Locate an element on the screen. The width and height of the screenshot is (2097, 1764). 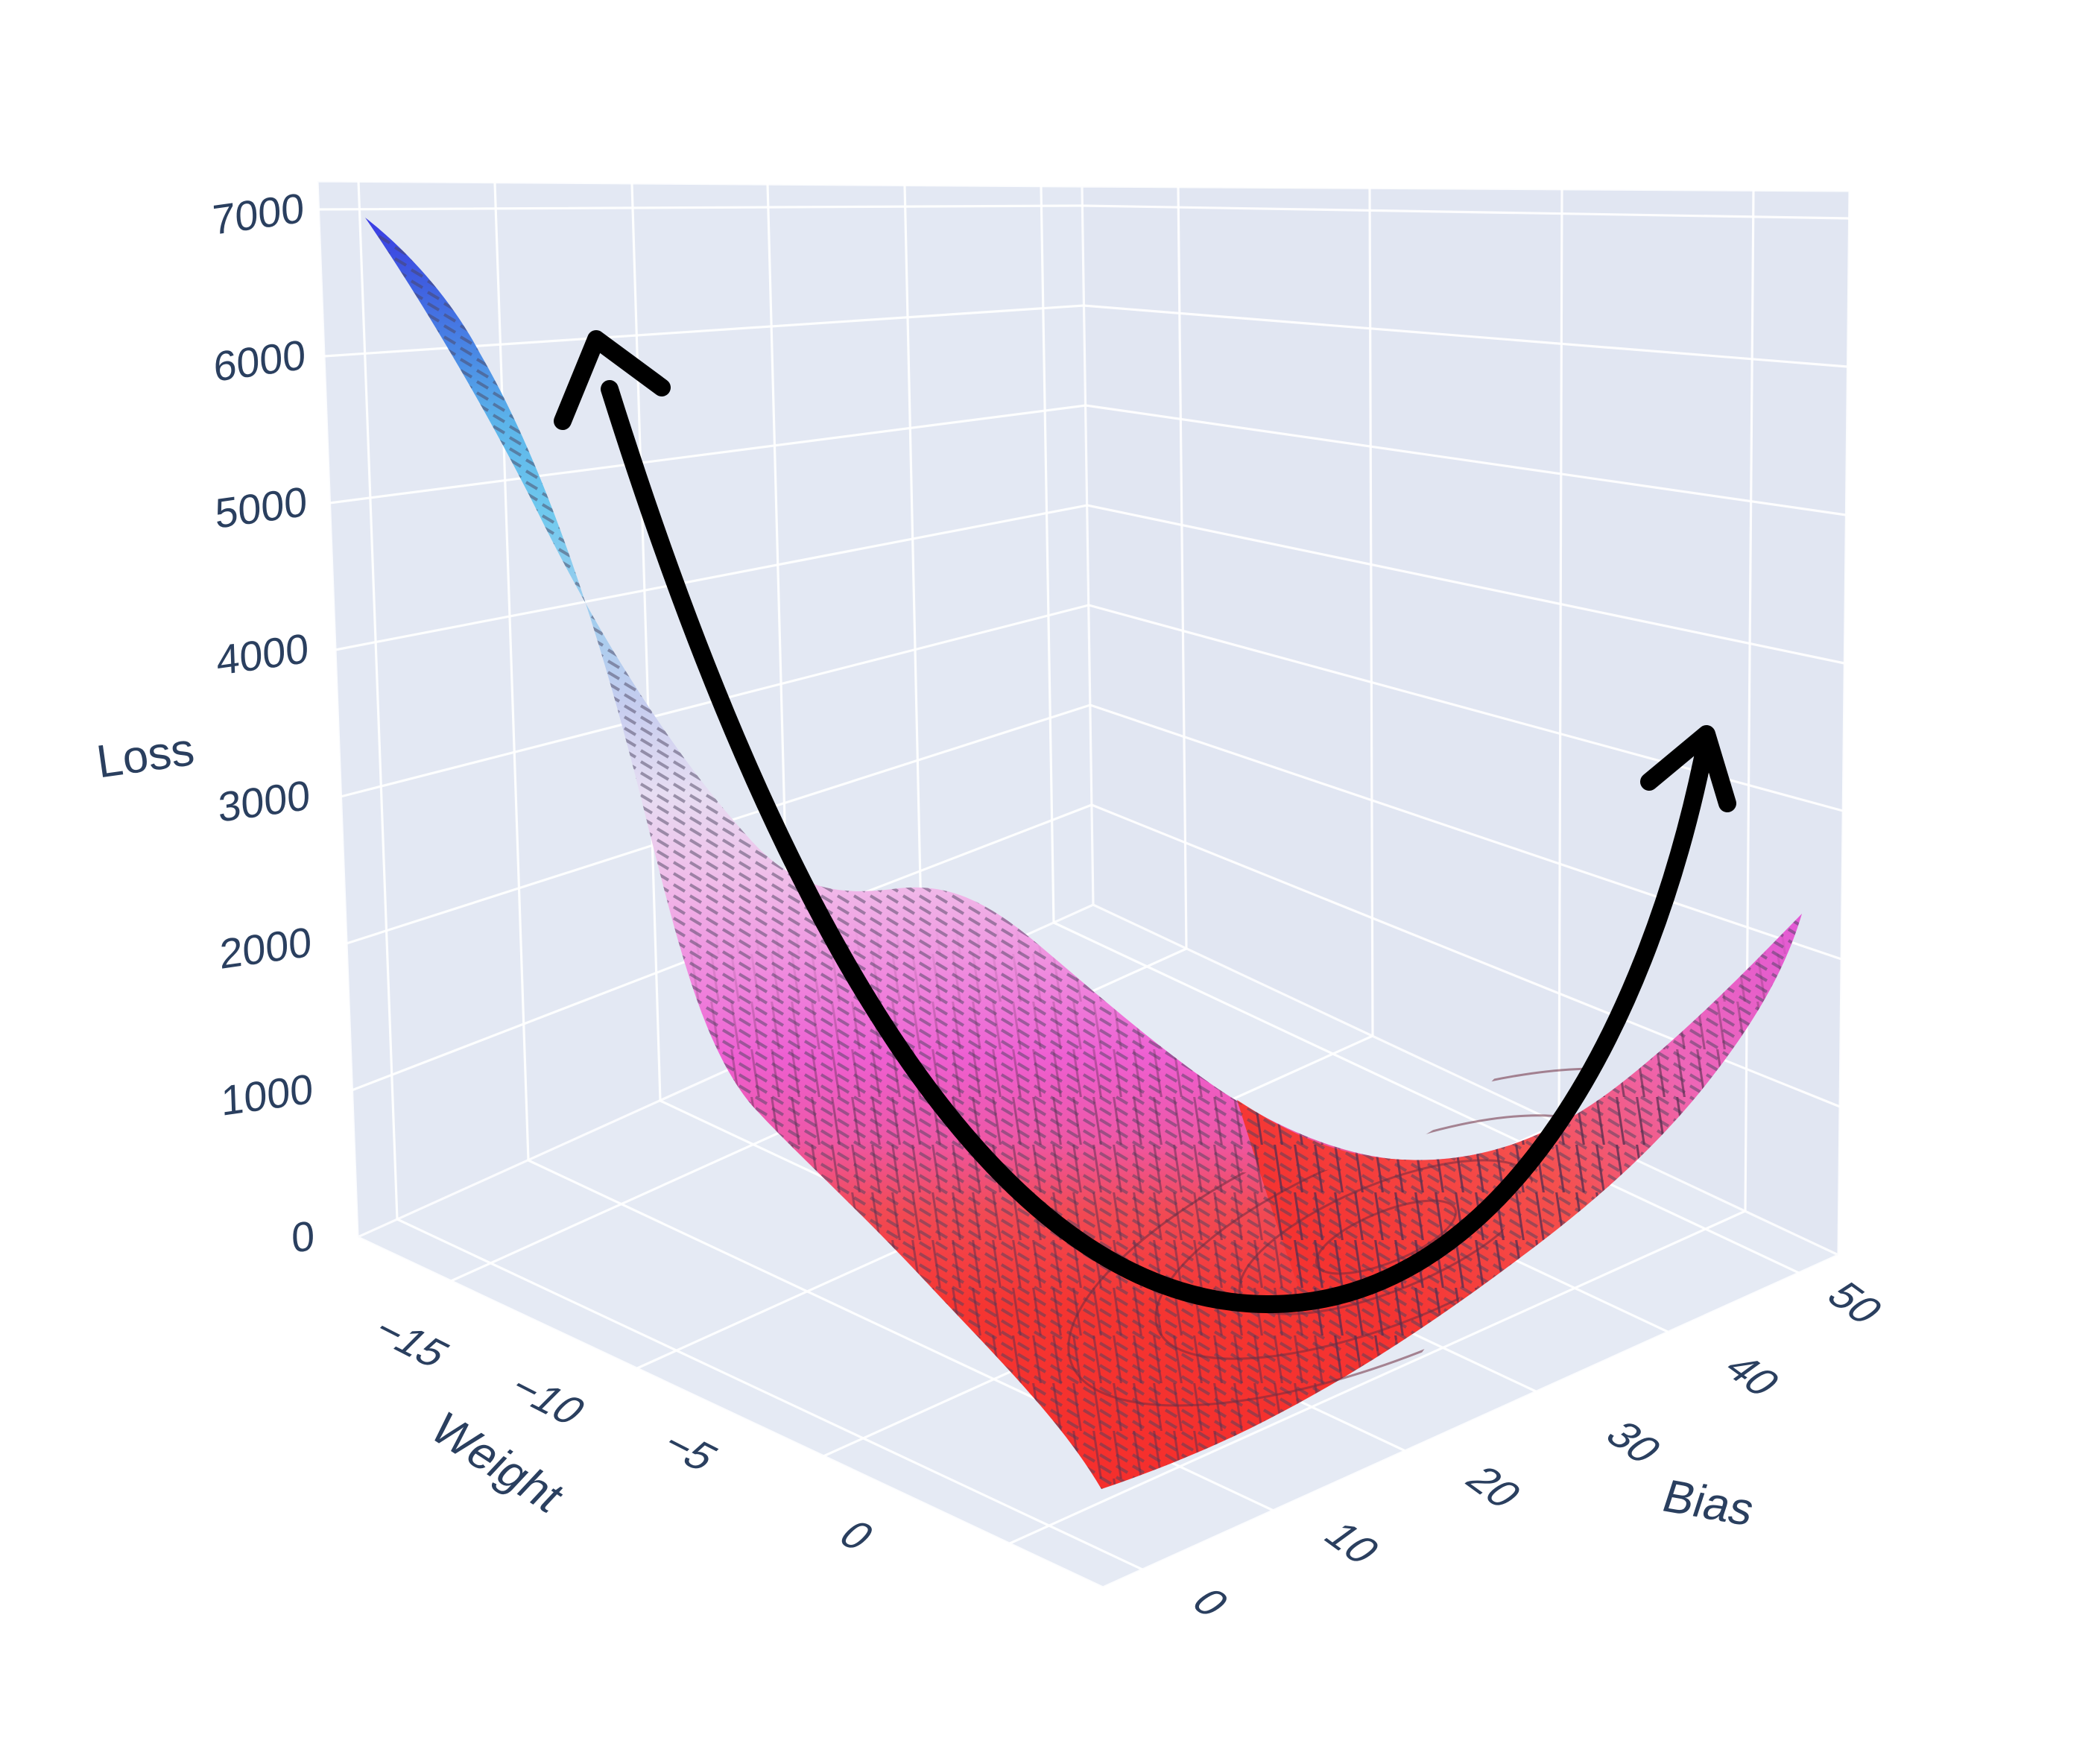
arrow-head-right-icon is located at coordinates (1688, 768).